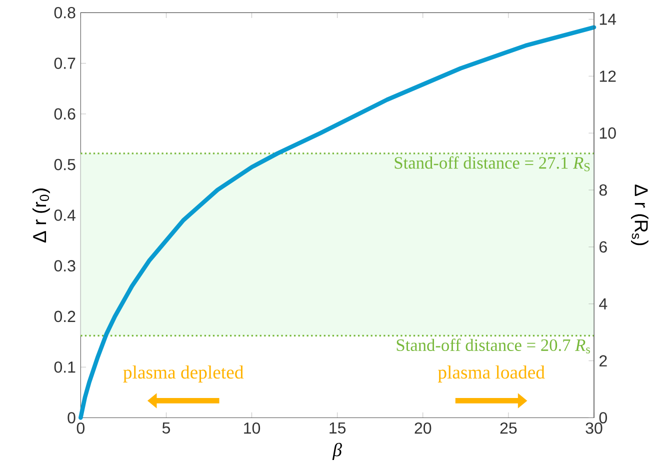 Image resolution: width=654 pixels, height=476 pixels. I want to click on y2-tick-label: 14, so click(608, 19).